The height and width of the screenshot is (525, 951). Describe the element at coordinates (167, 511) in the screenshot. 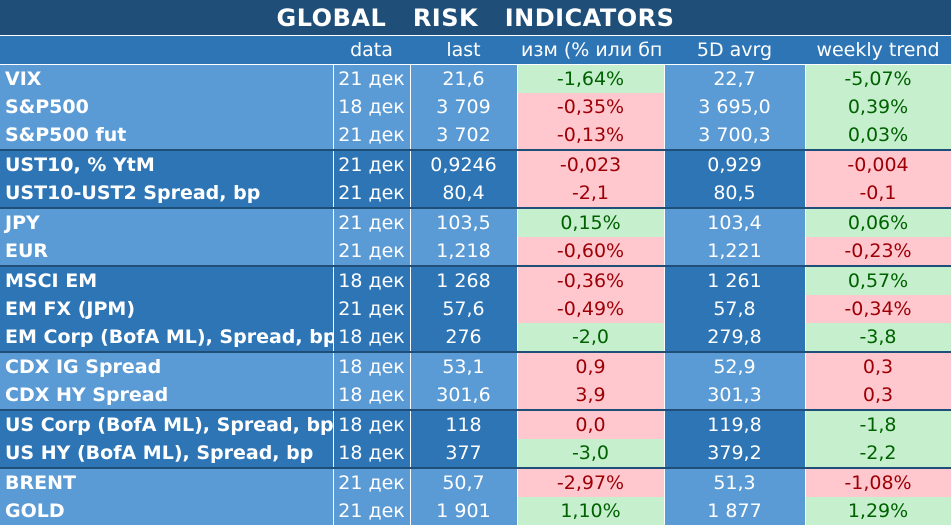

I see `indicator-name: GOLD` at that location.